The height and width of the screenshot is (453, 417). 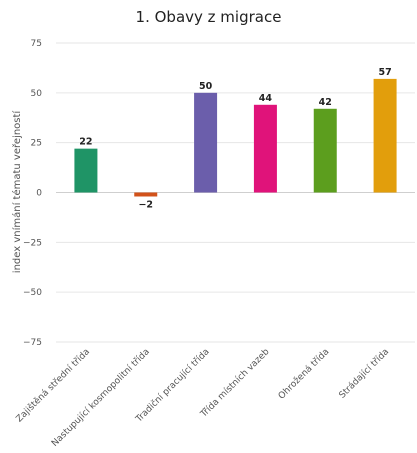 I want to click on data-label: 22, so click(x=85, y=142).